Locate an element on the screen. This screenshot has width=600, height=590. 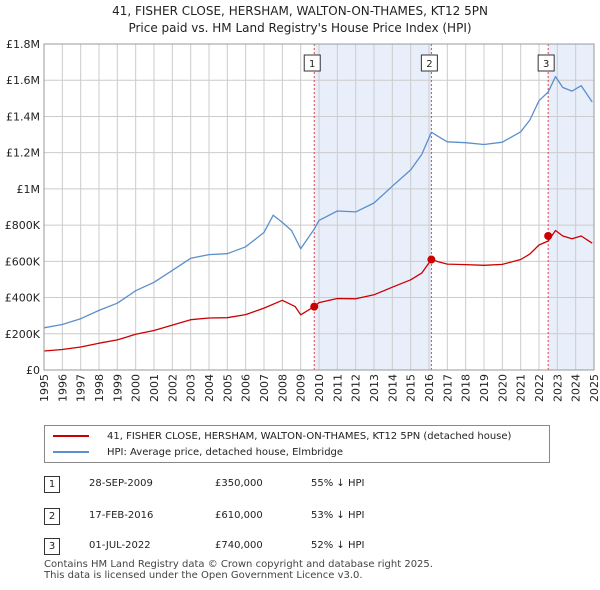
sale-row: 2 17-FEB-2016 £610,000 53% ↓ HPI is located at coordinates (254, 517).